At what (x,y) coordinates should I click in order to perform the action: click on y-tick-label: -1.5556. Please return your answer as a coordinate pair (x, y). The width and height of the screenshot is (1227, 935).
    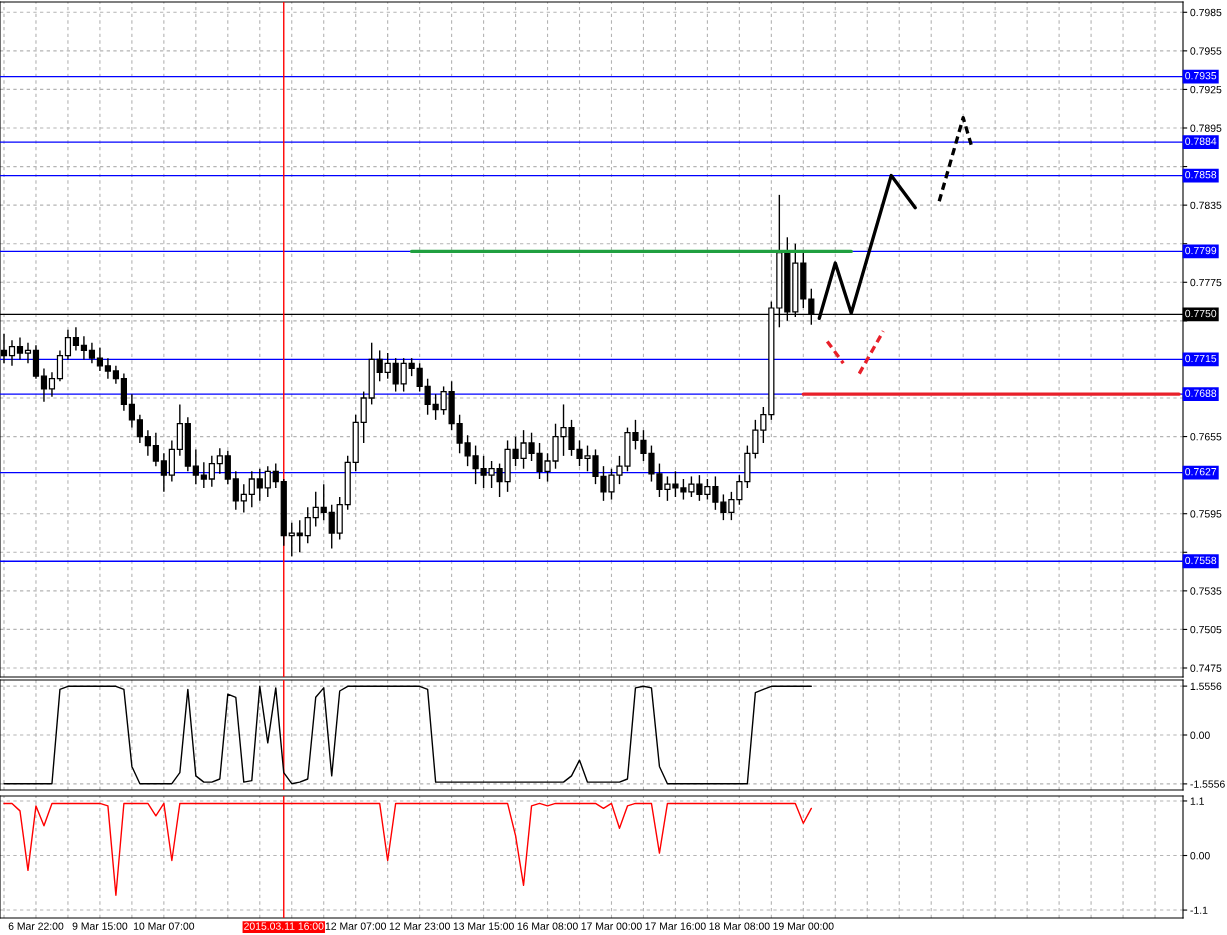
    Looking at the image, I should click on (1207, 784).